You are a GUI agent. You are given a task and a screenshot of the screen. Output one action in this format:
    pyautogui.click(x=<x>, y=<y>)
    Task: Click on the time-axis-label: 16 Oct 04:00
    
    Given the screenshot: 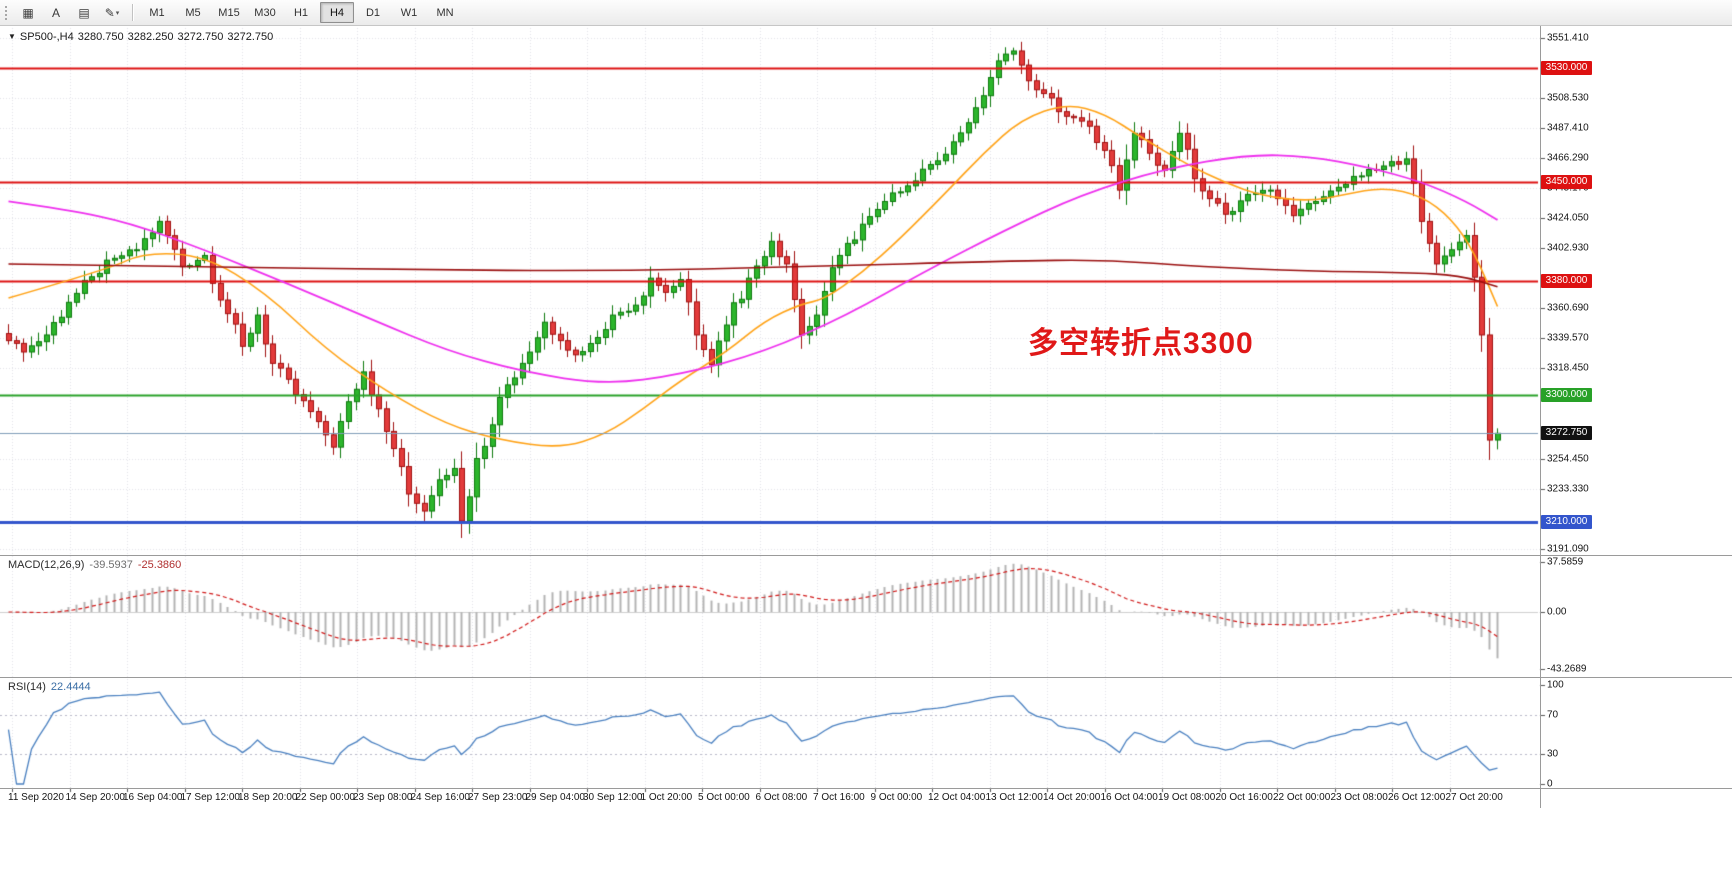 What is the action you would take?
    pyautogui.click(x=1129, y=797)
    